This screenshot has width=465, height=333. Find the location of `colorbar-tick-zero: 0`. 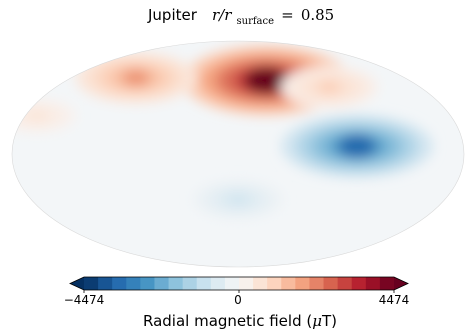

colorbar-tick-zero: 0 is located at coordinates (238, 300).